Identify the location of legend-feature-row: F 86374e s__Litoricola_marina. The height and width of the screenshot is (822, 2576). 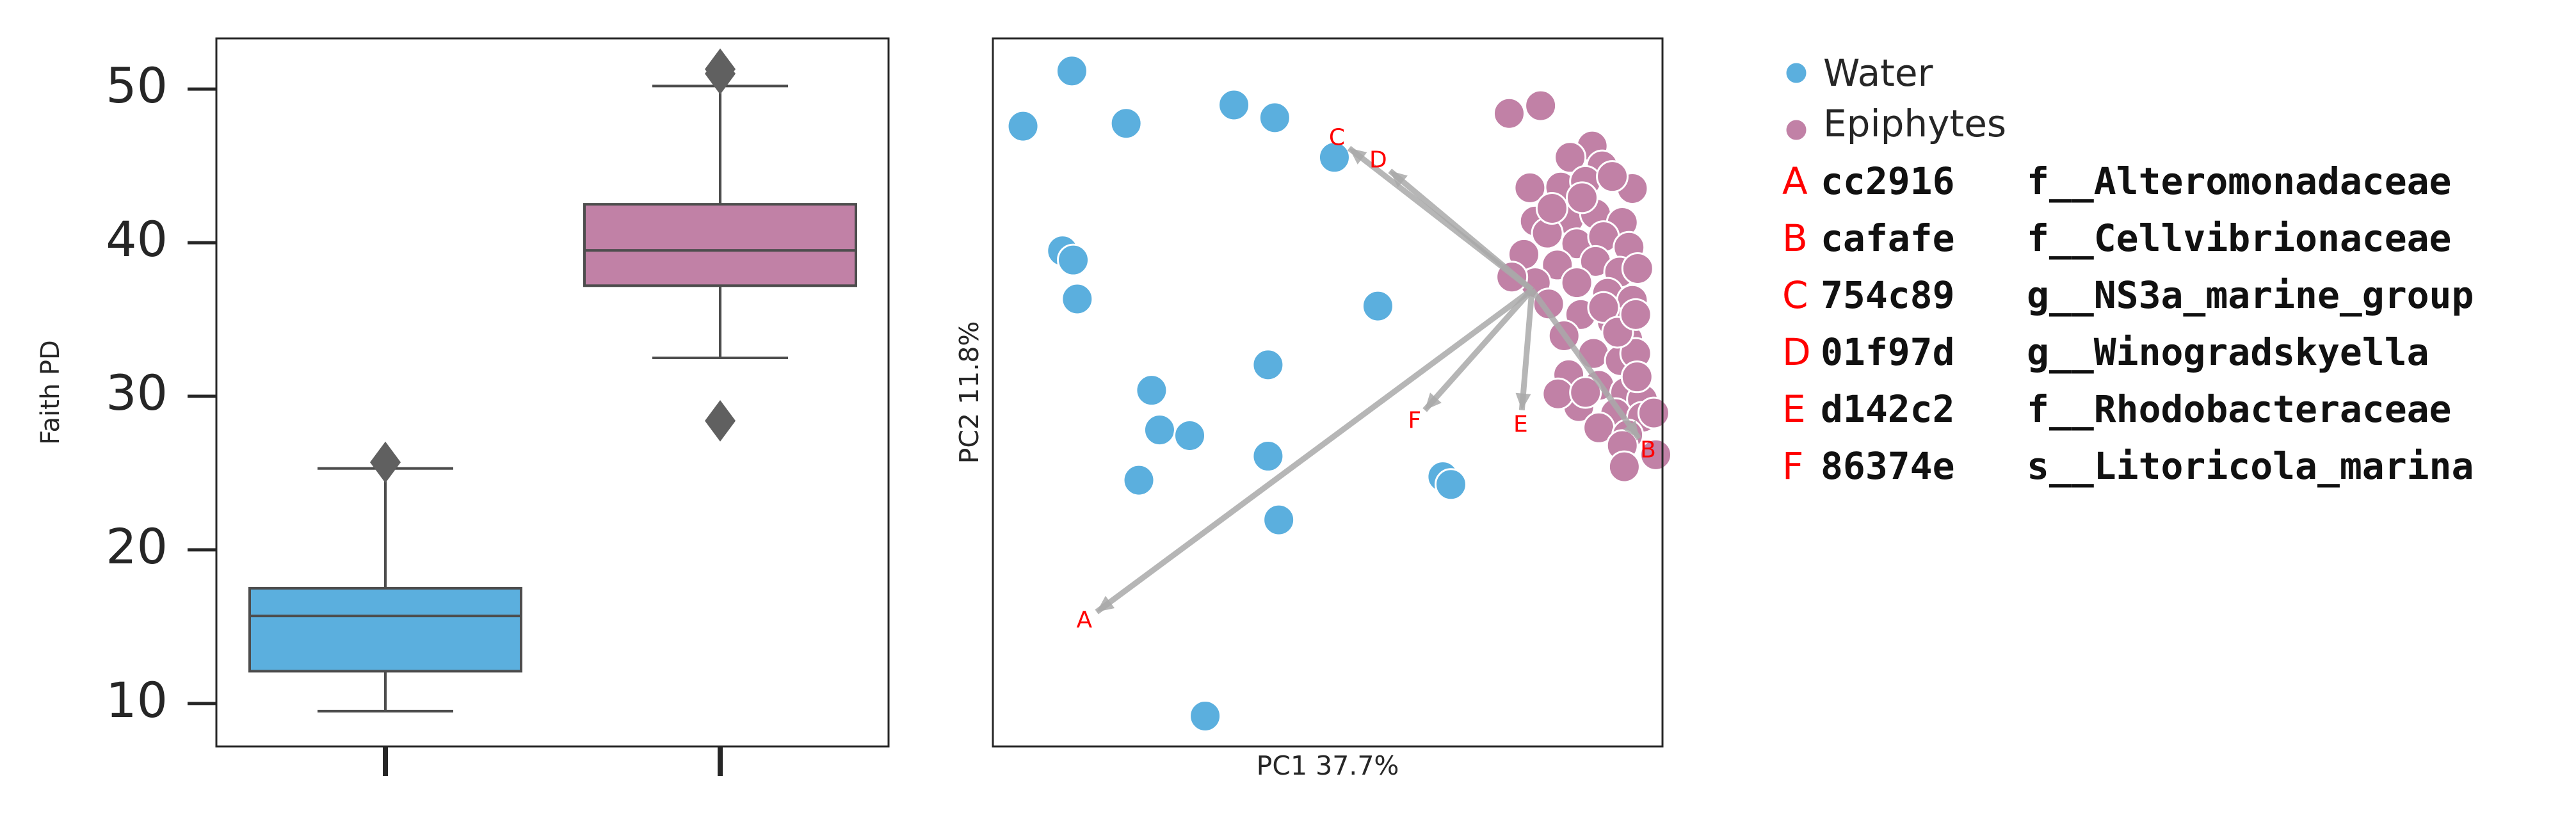
(2128, 466).